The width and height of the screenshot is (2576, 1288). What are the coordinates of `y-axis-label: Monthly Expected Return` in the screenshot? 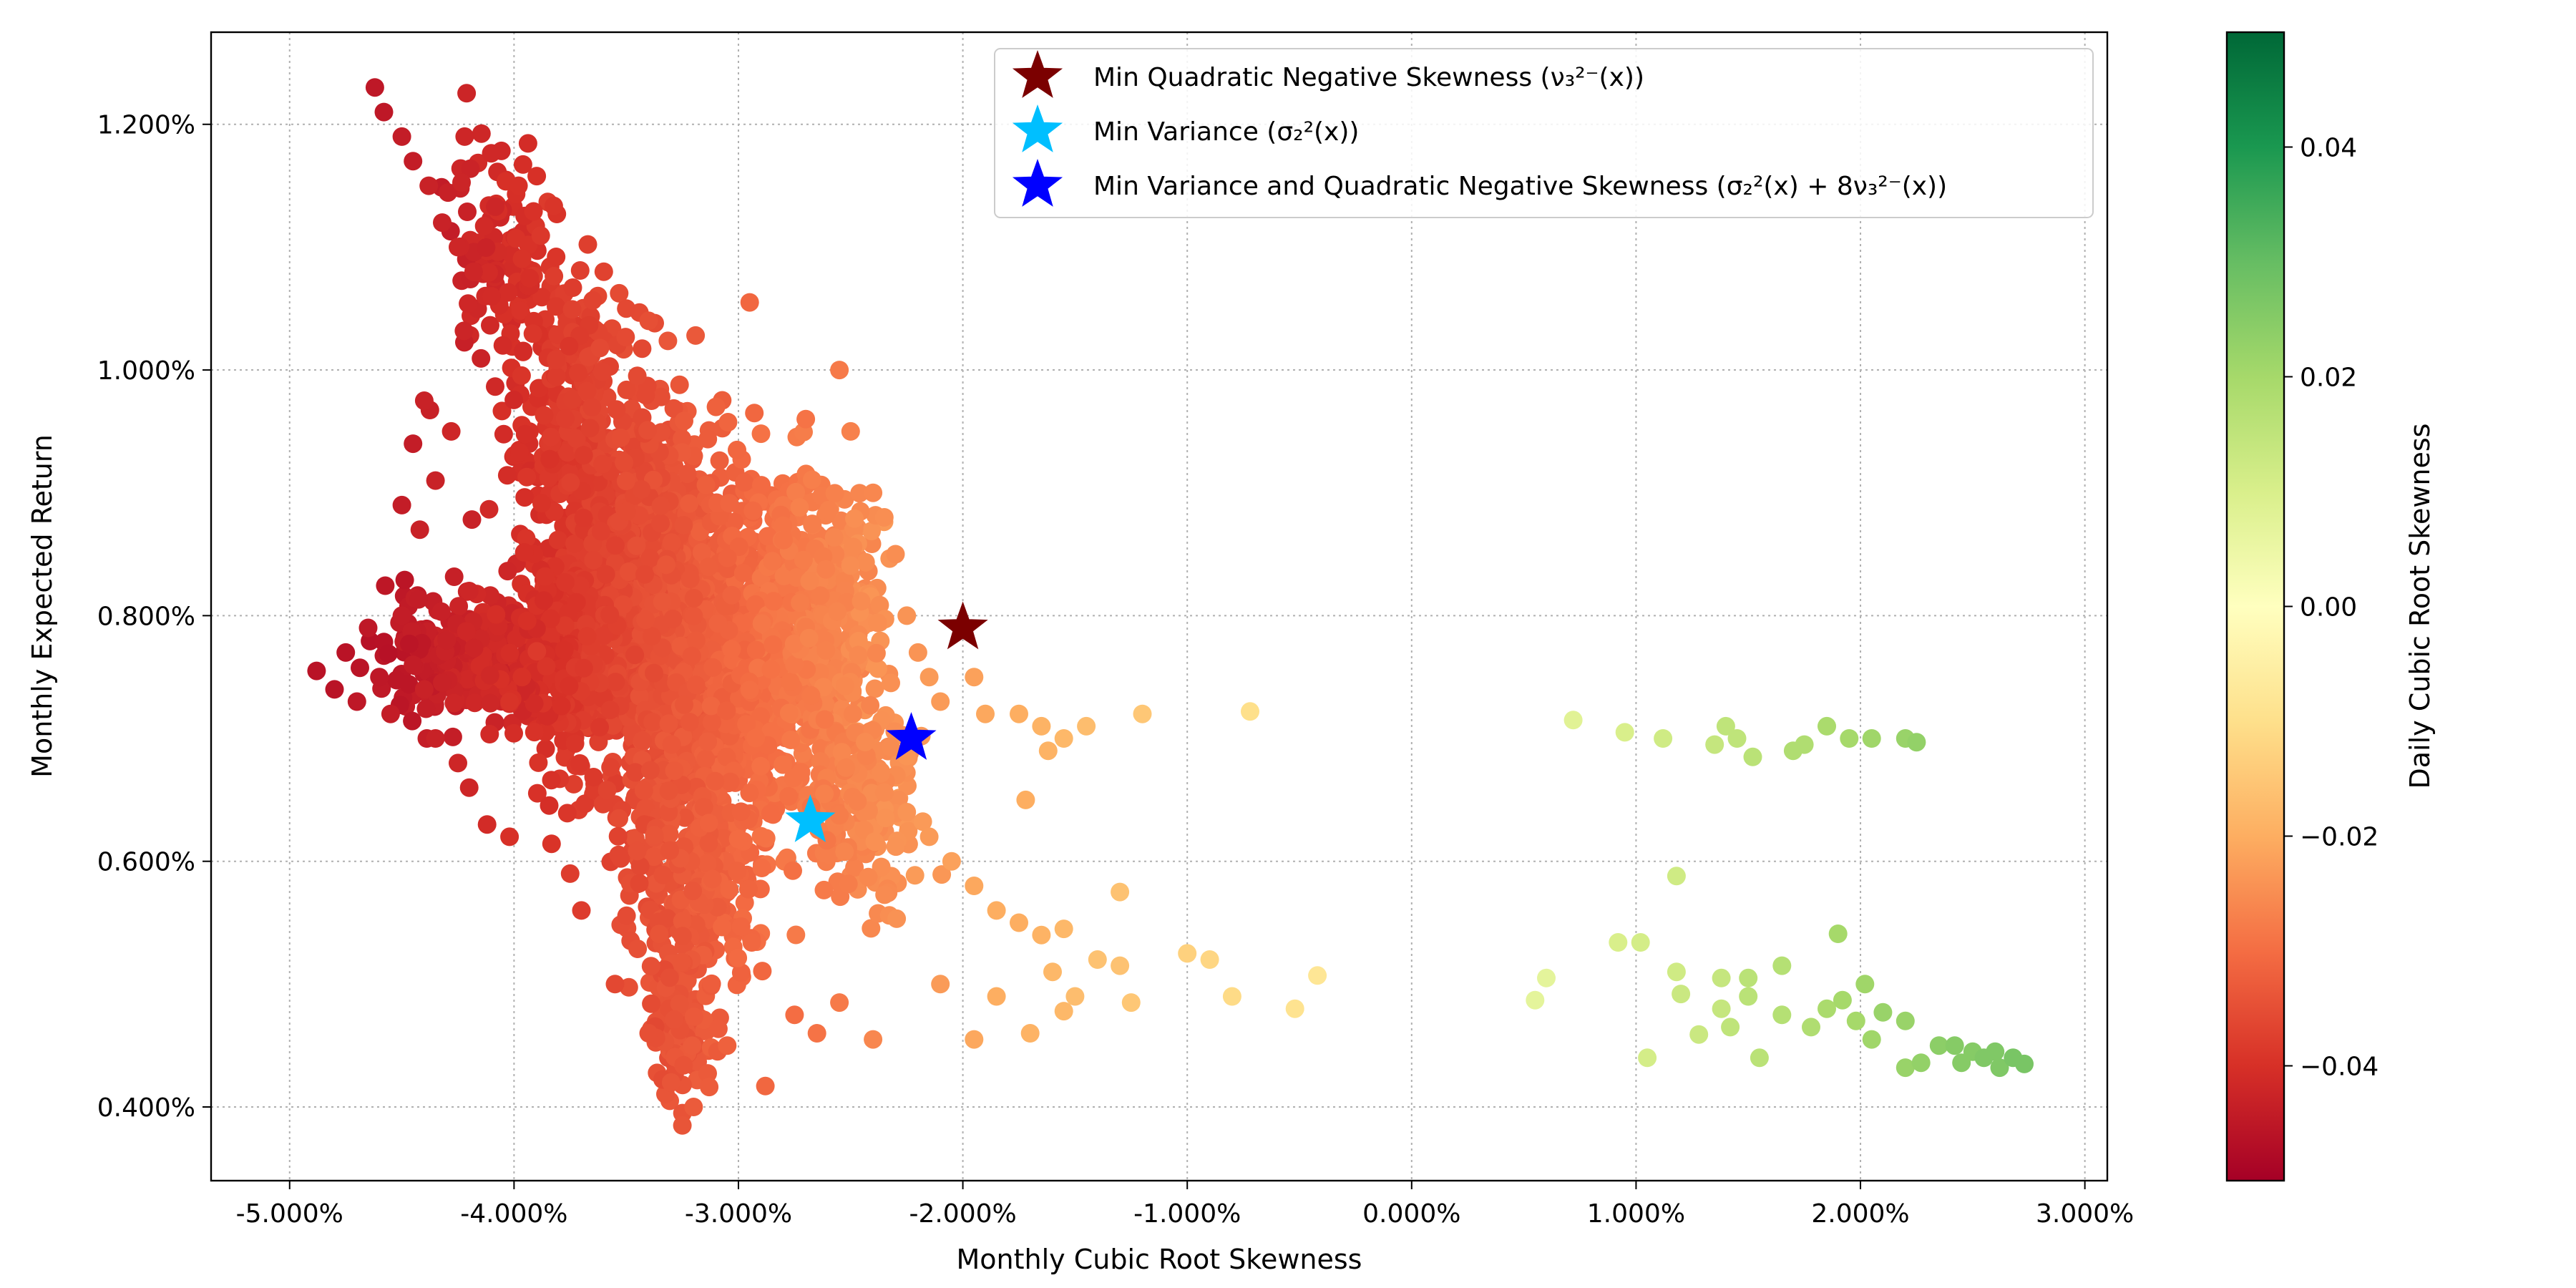 It's located at (42, 606).